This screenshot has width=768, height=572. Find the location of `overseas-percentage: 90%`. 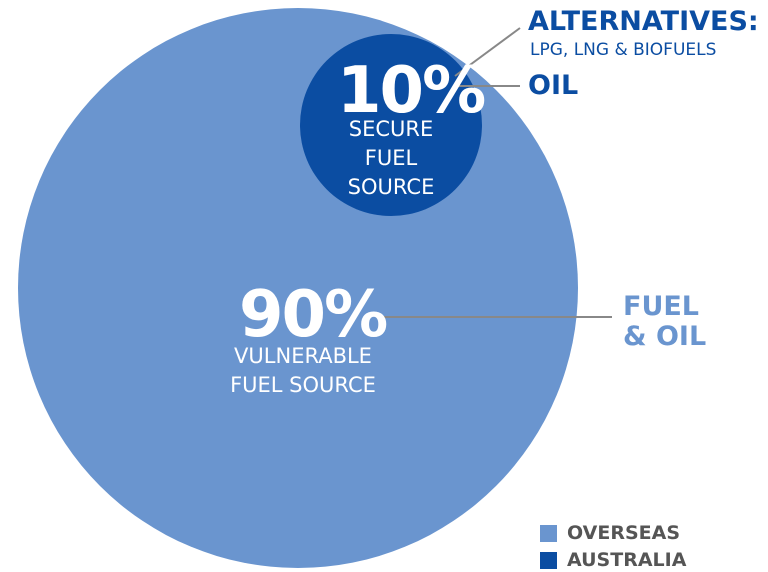

overseas-percentage: 90% is located at coordinates (313, 315).